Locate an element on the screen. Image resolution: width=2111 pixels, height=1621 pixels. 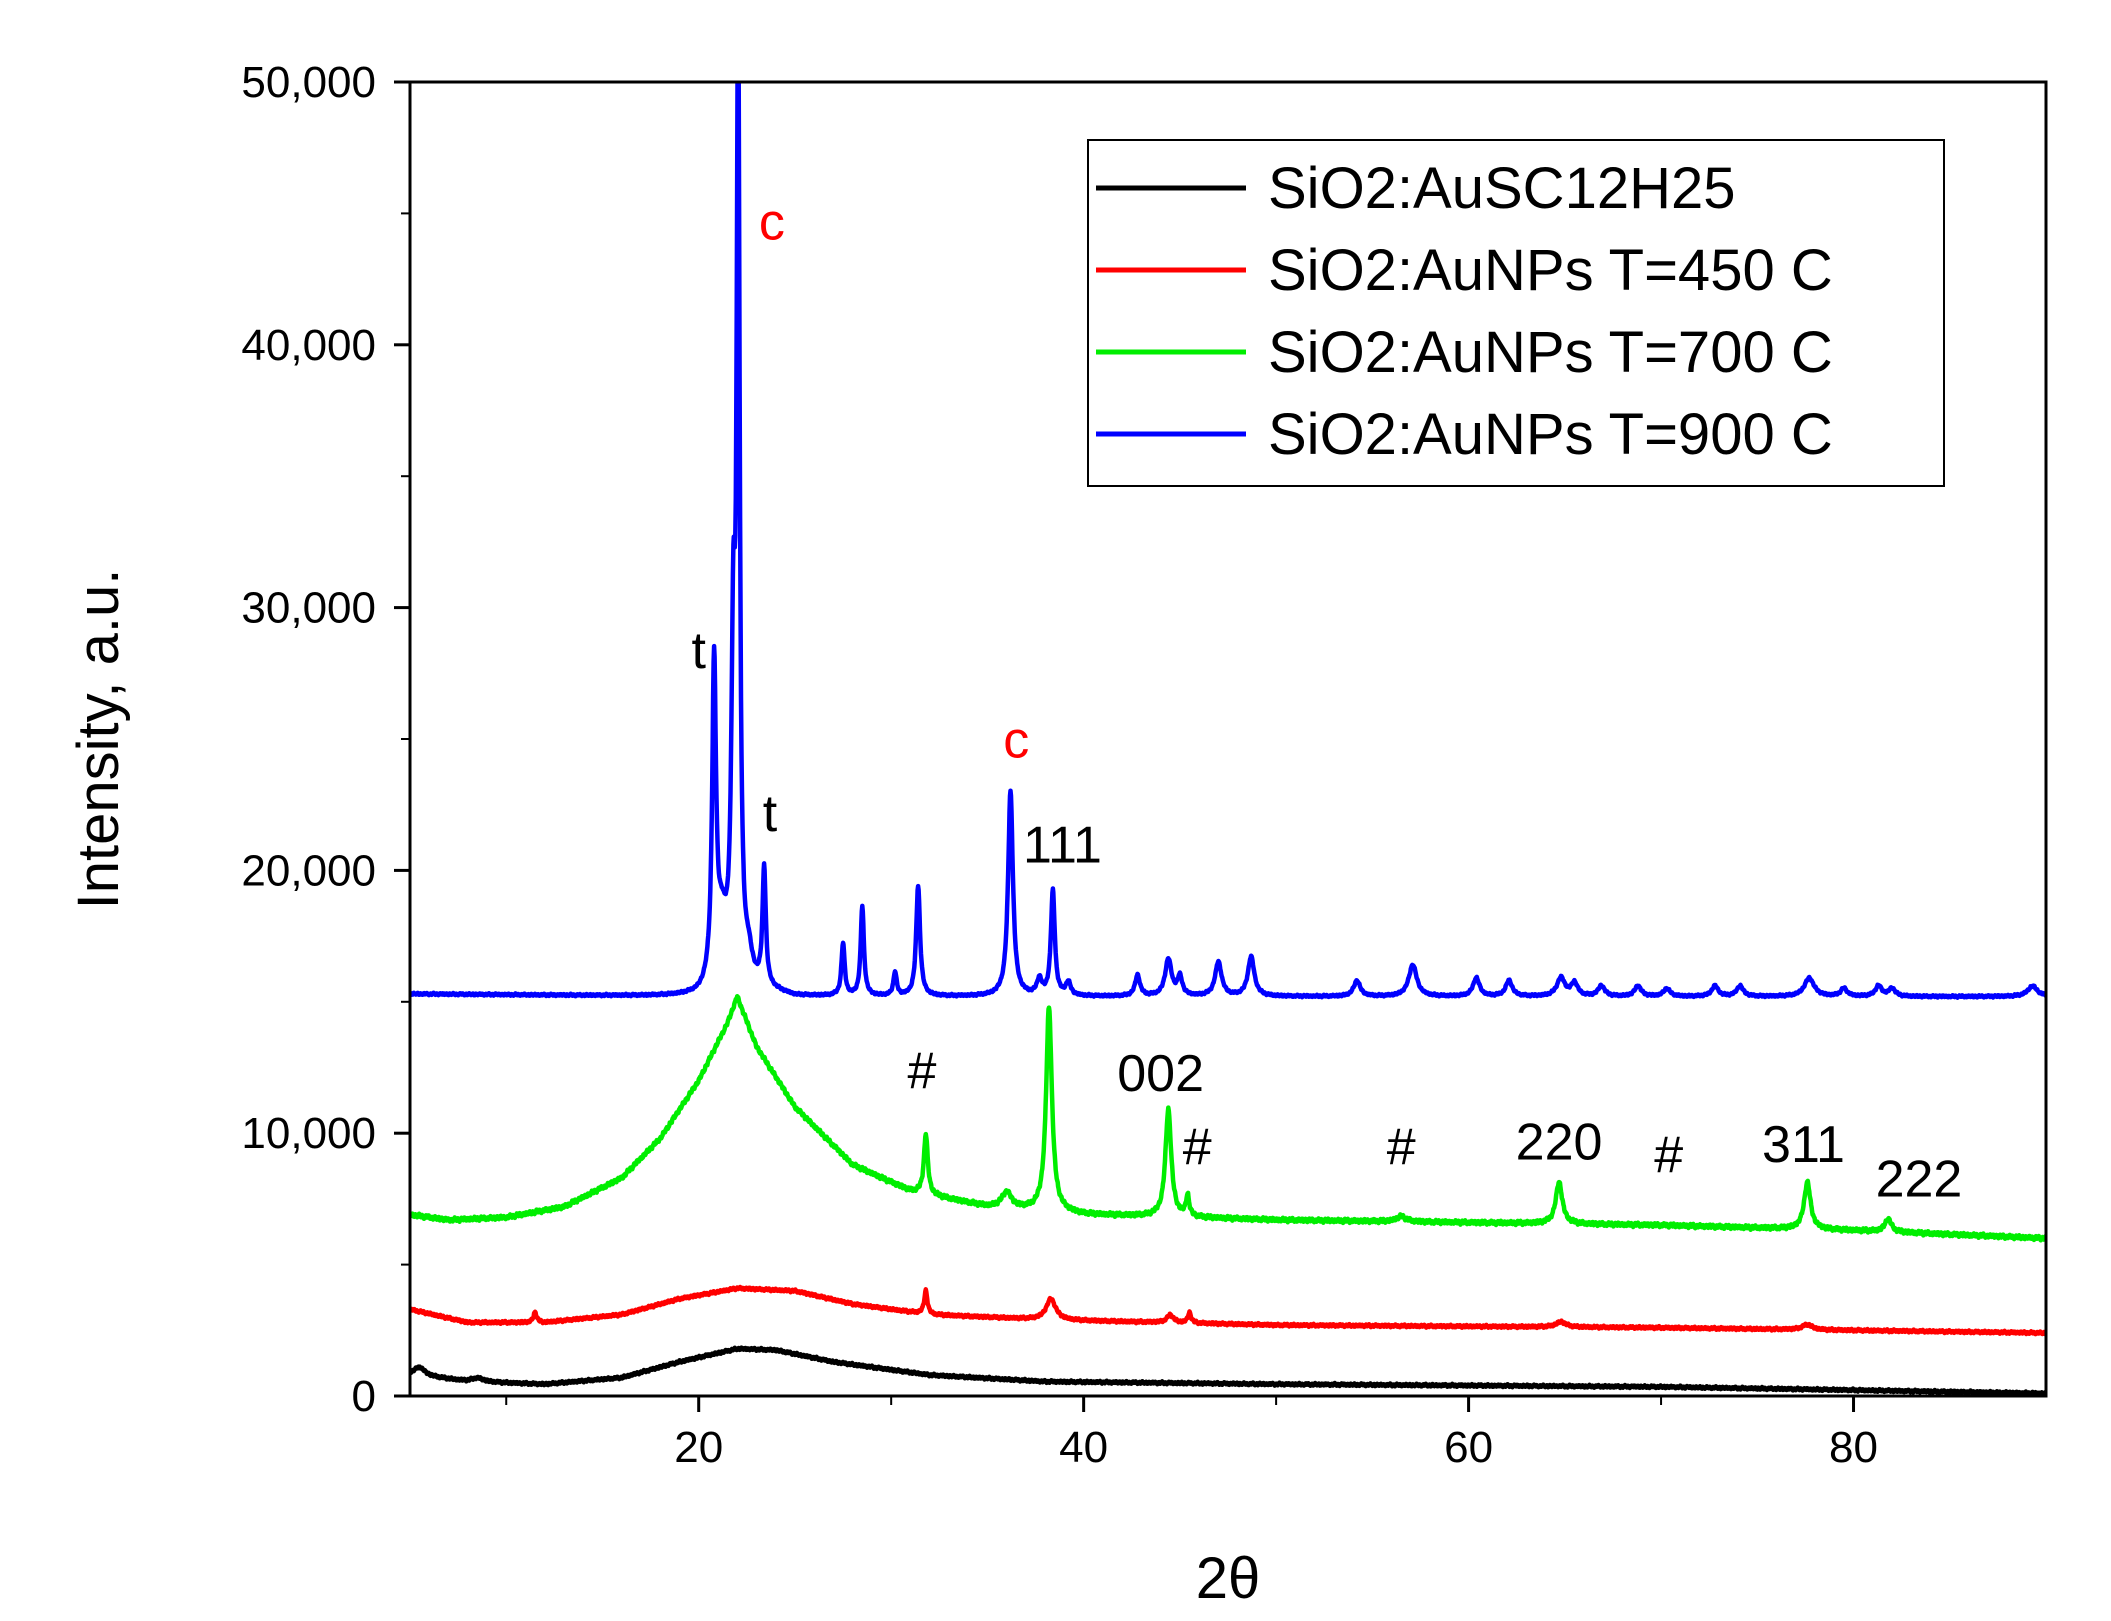
x-tick-label: 80 is located at coordinates (1853, 1447).